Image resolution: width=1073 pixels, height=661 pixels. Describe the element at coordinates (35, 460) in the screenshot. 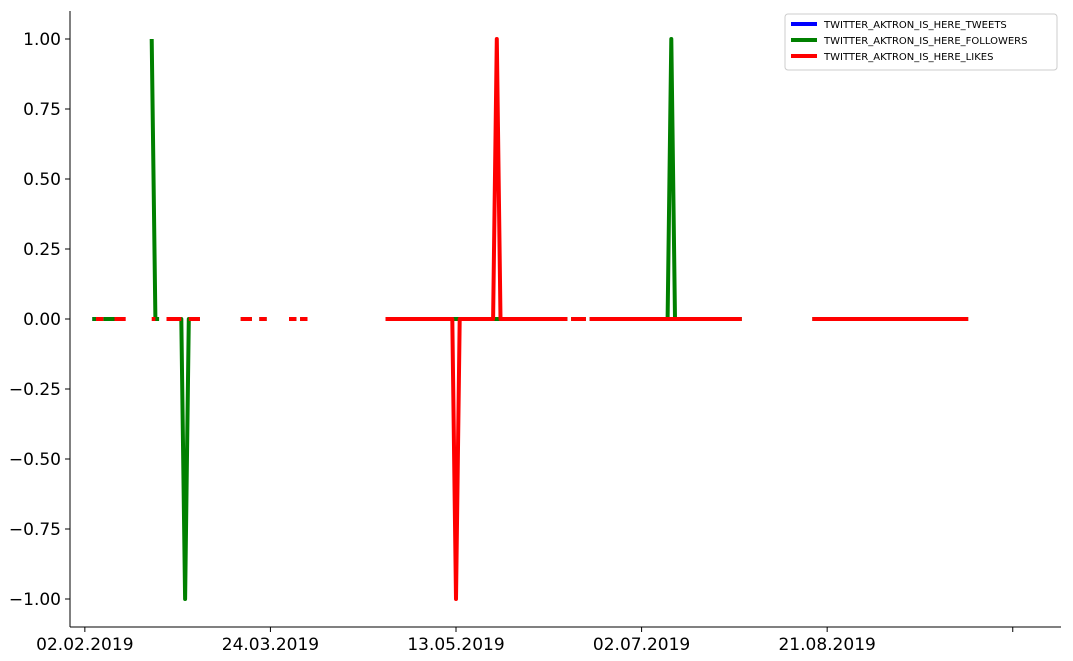

I see `y-tick-label: −0.50` at that location.